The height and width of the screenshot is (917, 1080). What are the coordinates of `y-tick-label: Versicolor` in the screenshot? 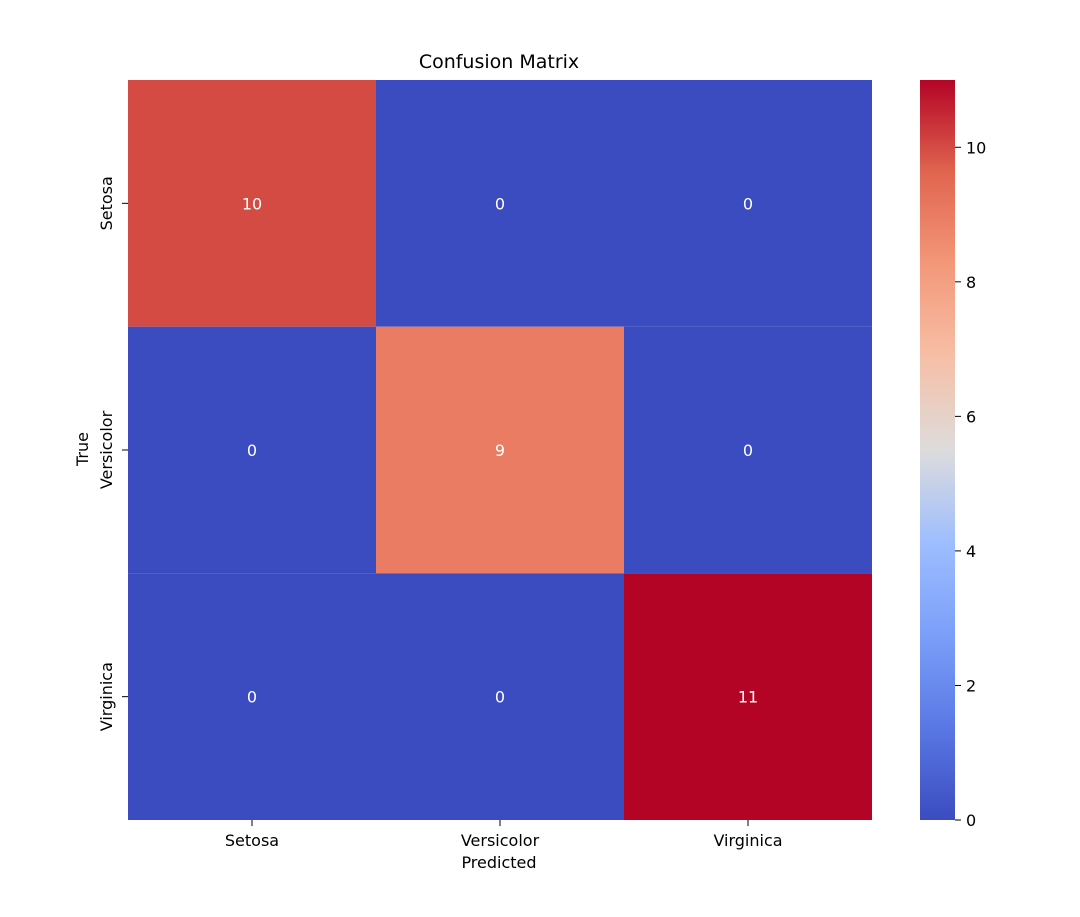 It's located at (106, 449).